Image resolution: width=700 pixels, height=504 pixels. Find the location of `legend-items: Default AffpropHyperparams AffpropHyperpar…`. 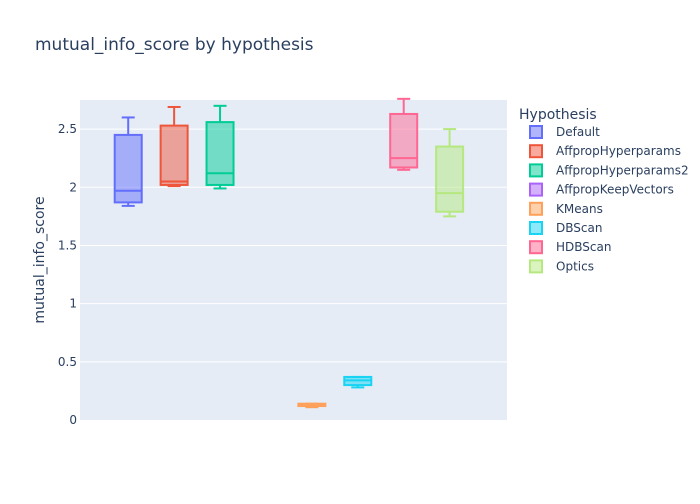

legend-items: Default AffpropHyperparams AffpropHyperpar… is located at coordinates (609, 199).